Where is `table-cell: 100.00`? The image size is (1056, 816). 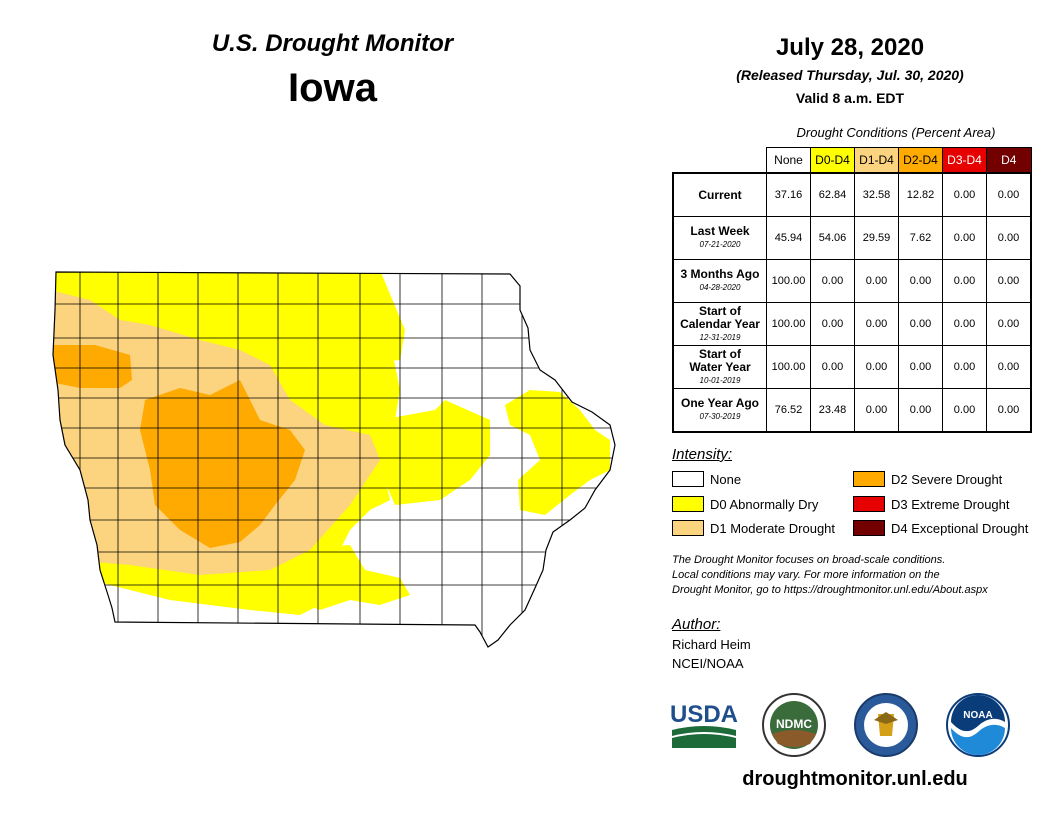 table-cell: 100.00 is located at coordinates (788, 367).